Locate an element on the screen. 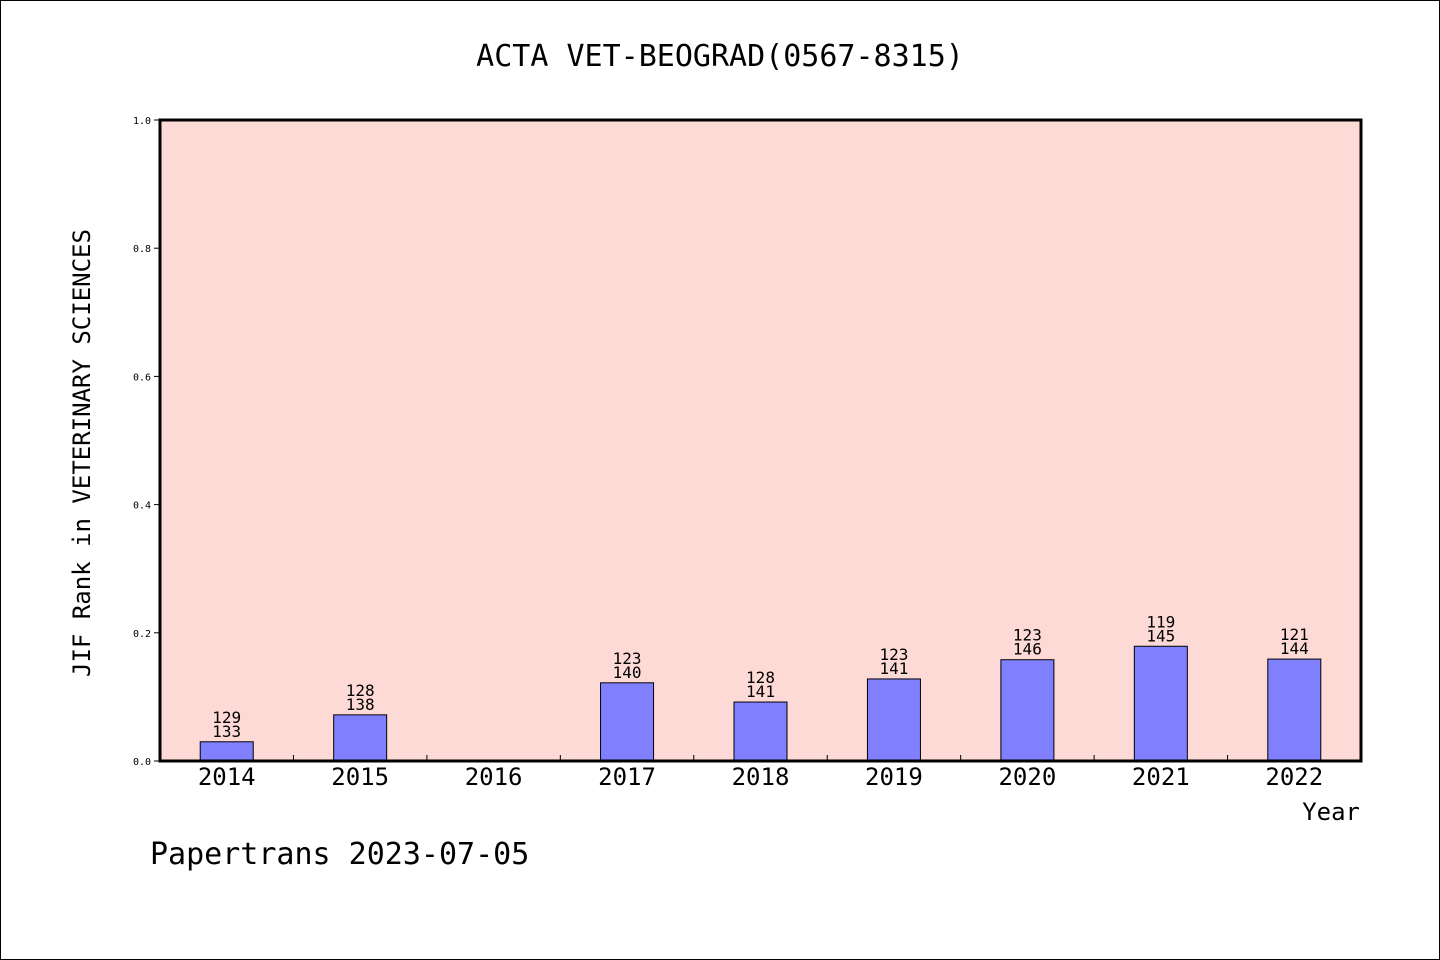 This screenshot has width=1440, height=960. y-axis-label: JIF Rank in VETERINARY SCIENCES is located at coordinates (82, 453).